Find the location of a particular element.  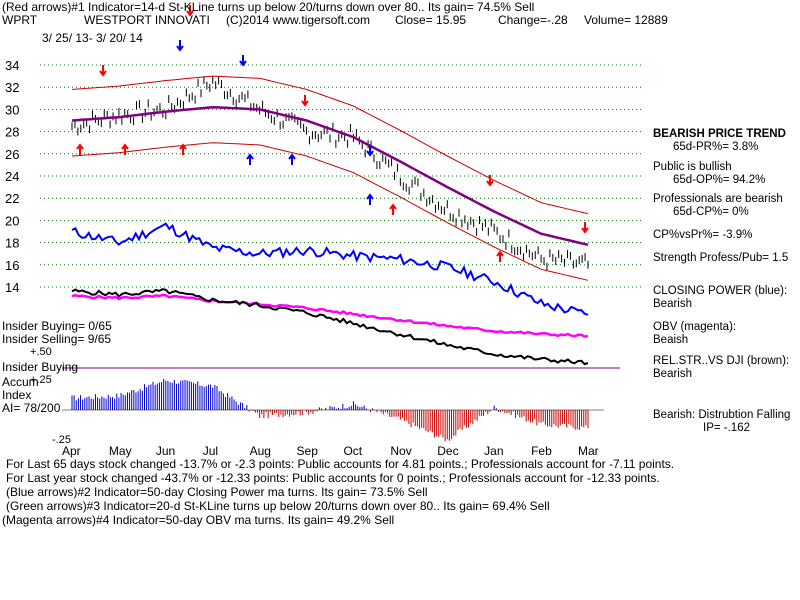

insider-selling: Insider Selling= 9/65 is located at coordinates (57, 339).